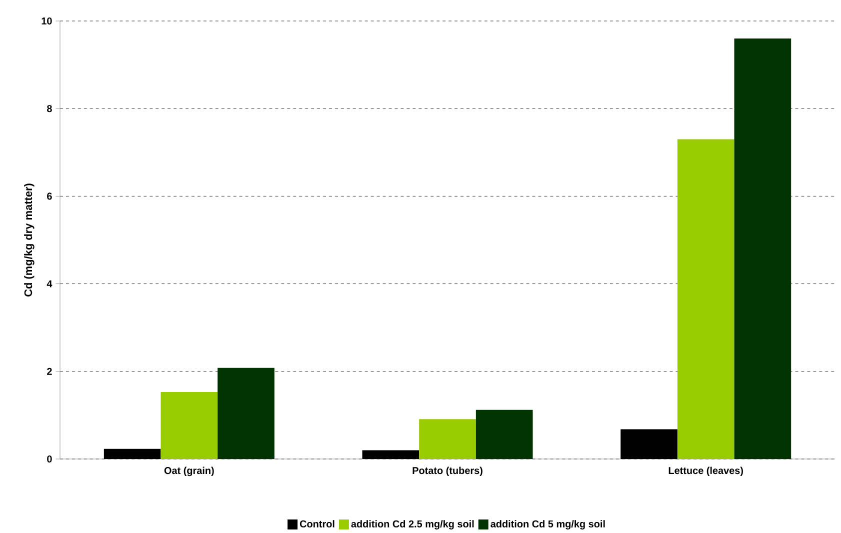 The image size is (841, 533). Describe the element at coordinates (47, 21) in the screenshot. I see `y-tick-label: 10` at that location.